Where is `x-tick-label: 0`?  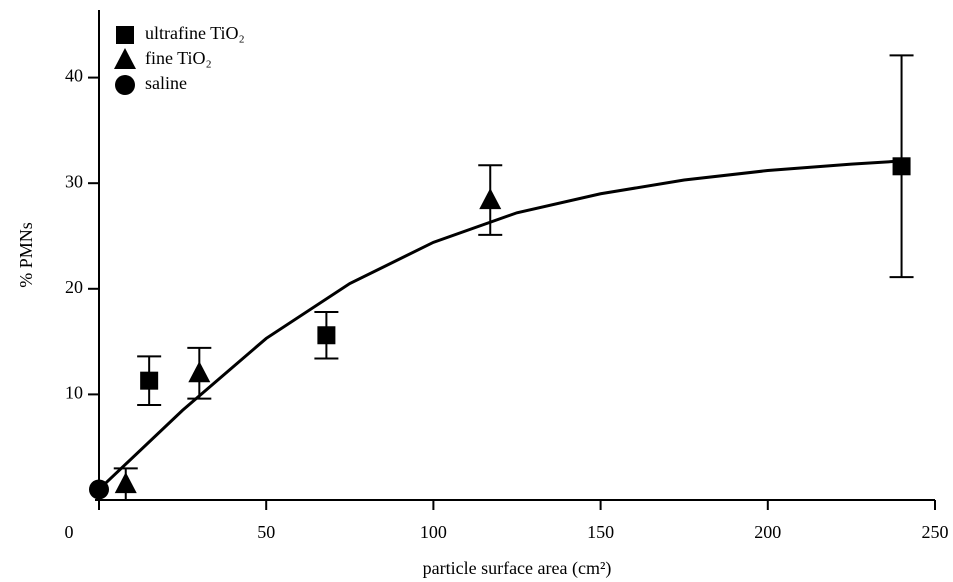 x-tick-label: 0 is located at coordinates (69, 532).